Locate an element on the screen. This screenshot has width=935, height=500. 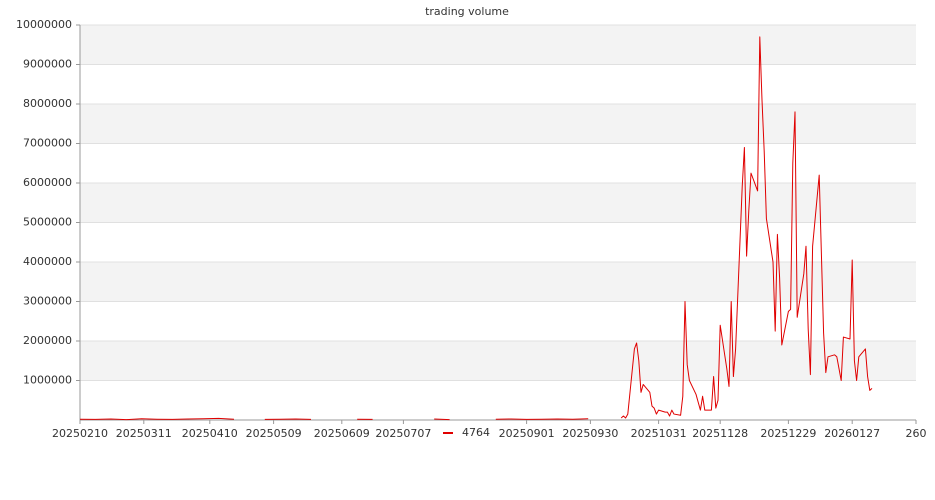
y-tick-label: 9000000 is located at coordinates (47, 64).